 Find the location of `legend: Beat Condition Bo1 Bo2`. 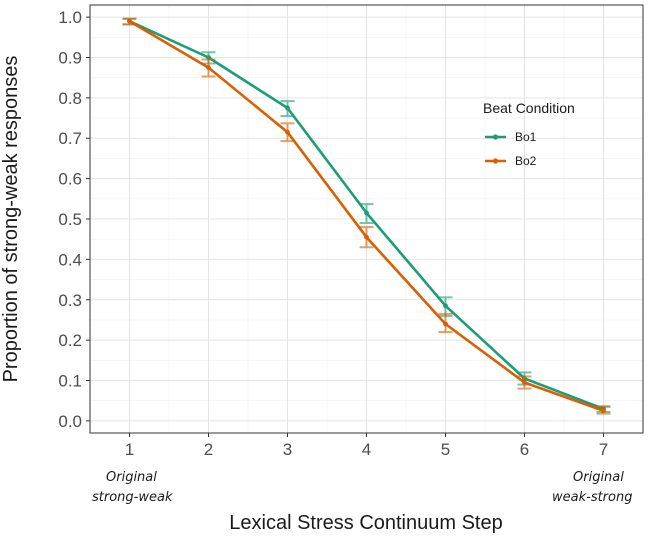

legend: Beat Condition Bo1 Bo2 is located at coordinates (529, 134).